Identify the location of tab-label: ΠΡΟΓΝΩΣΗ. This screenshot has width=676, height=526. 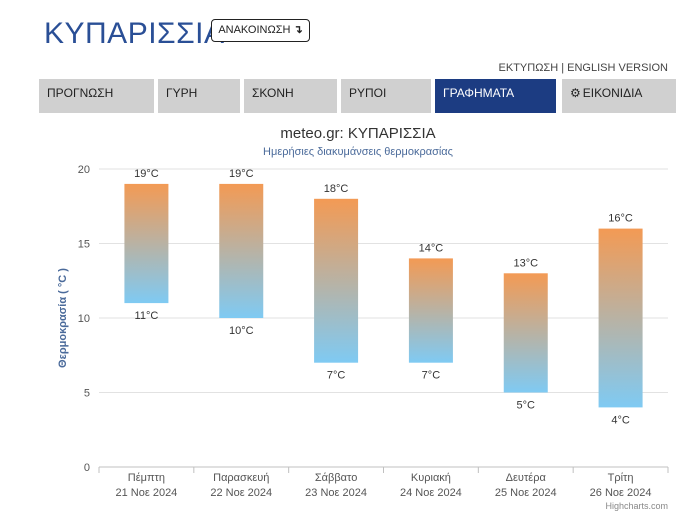
(80, 93).